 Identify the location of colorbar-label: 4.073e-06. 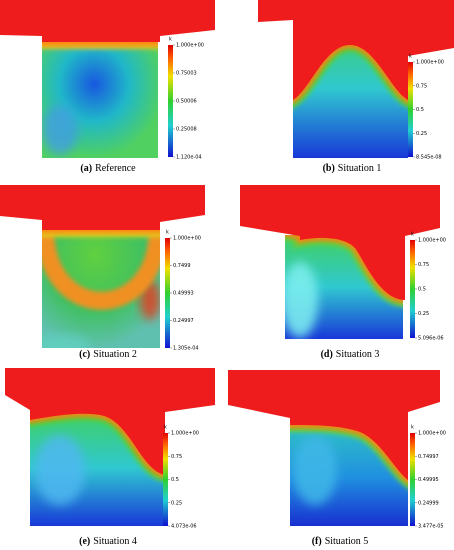
(184, 527).